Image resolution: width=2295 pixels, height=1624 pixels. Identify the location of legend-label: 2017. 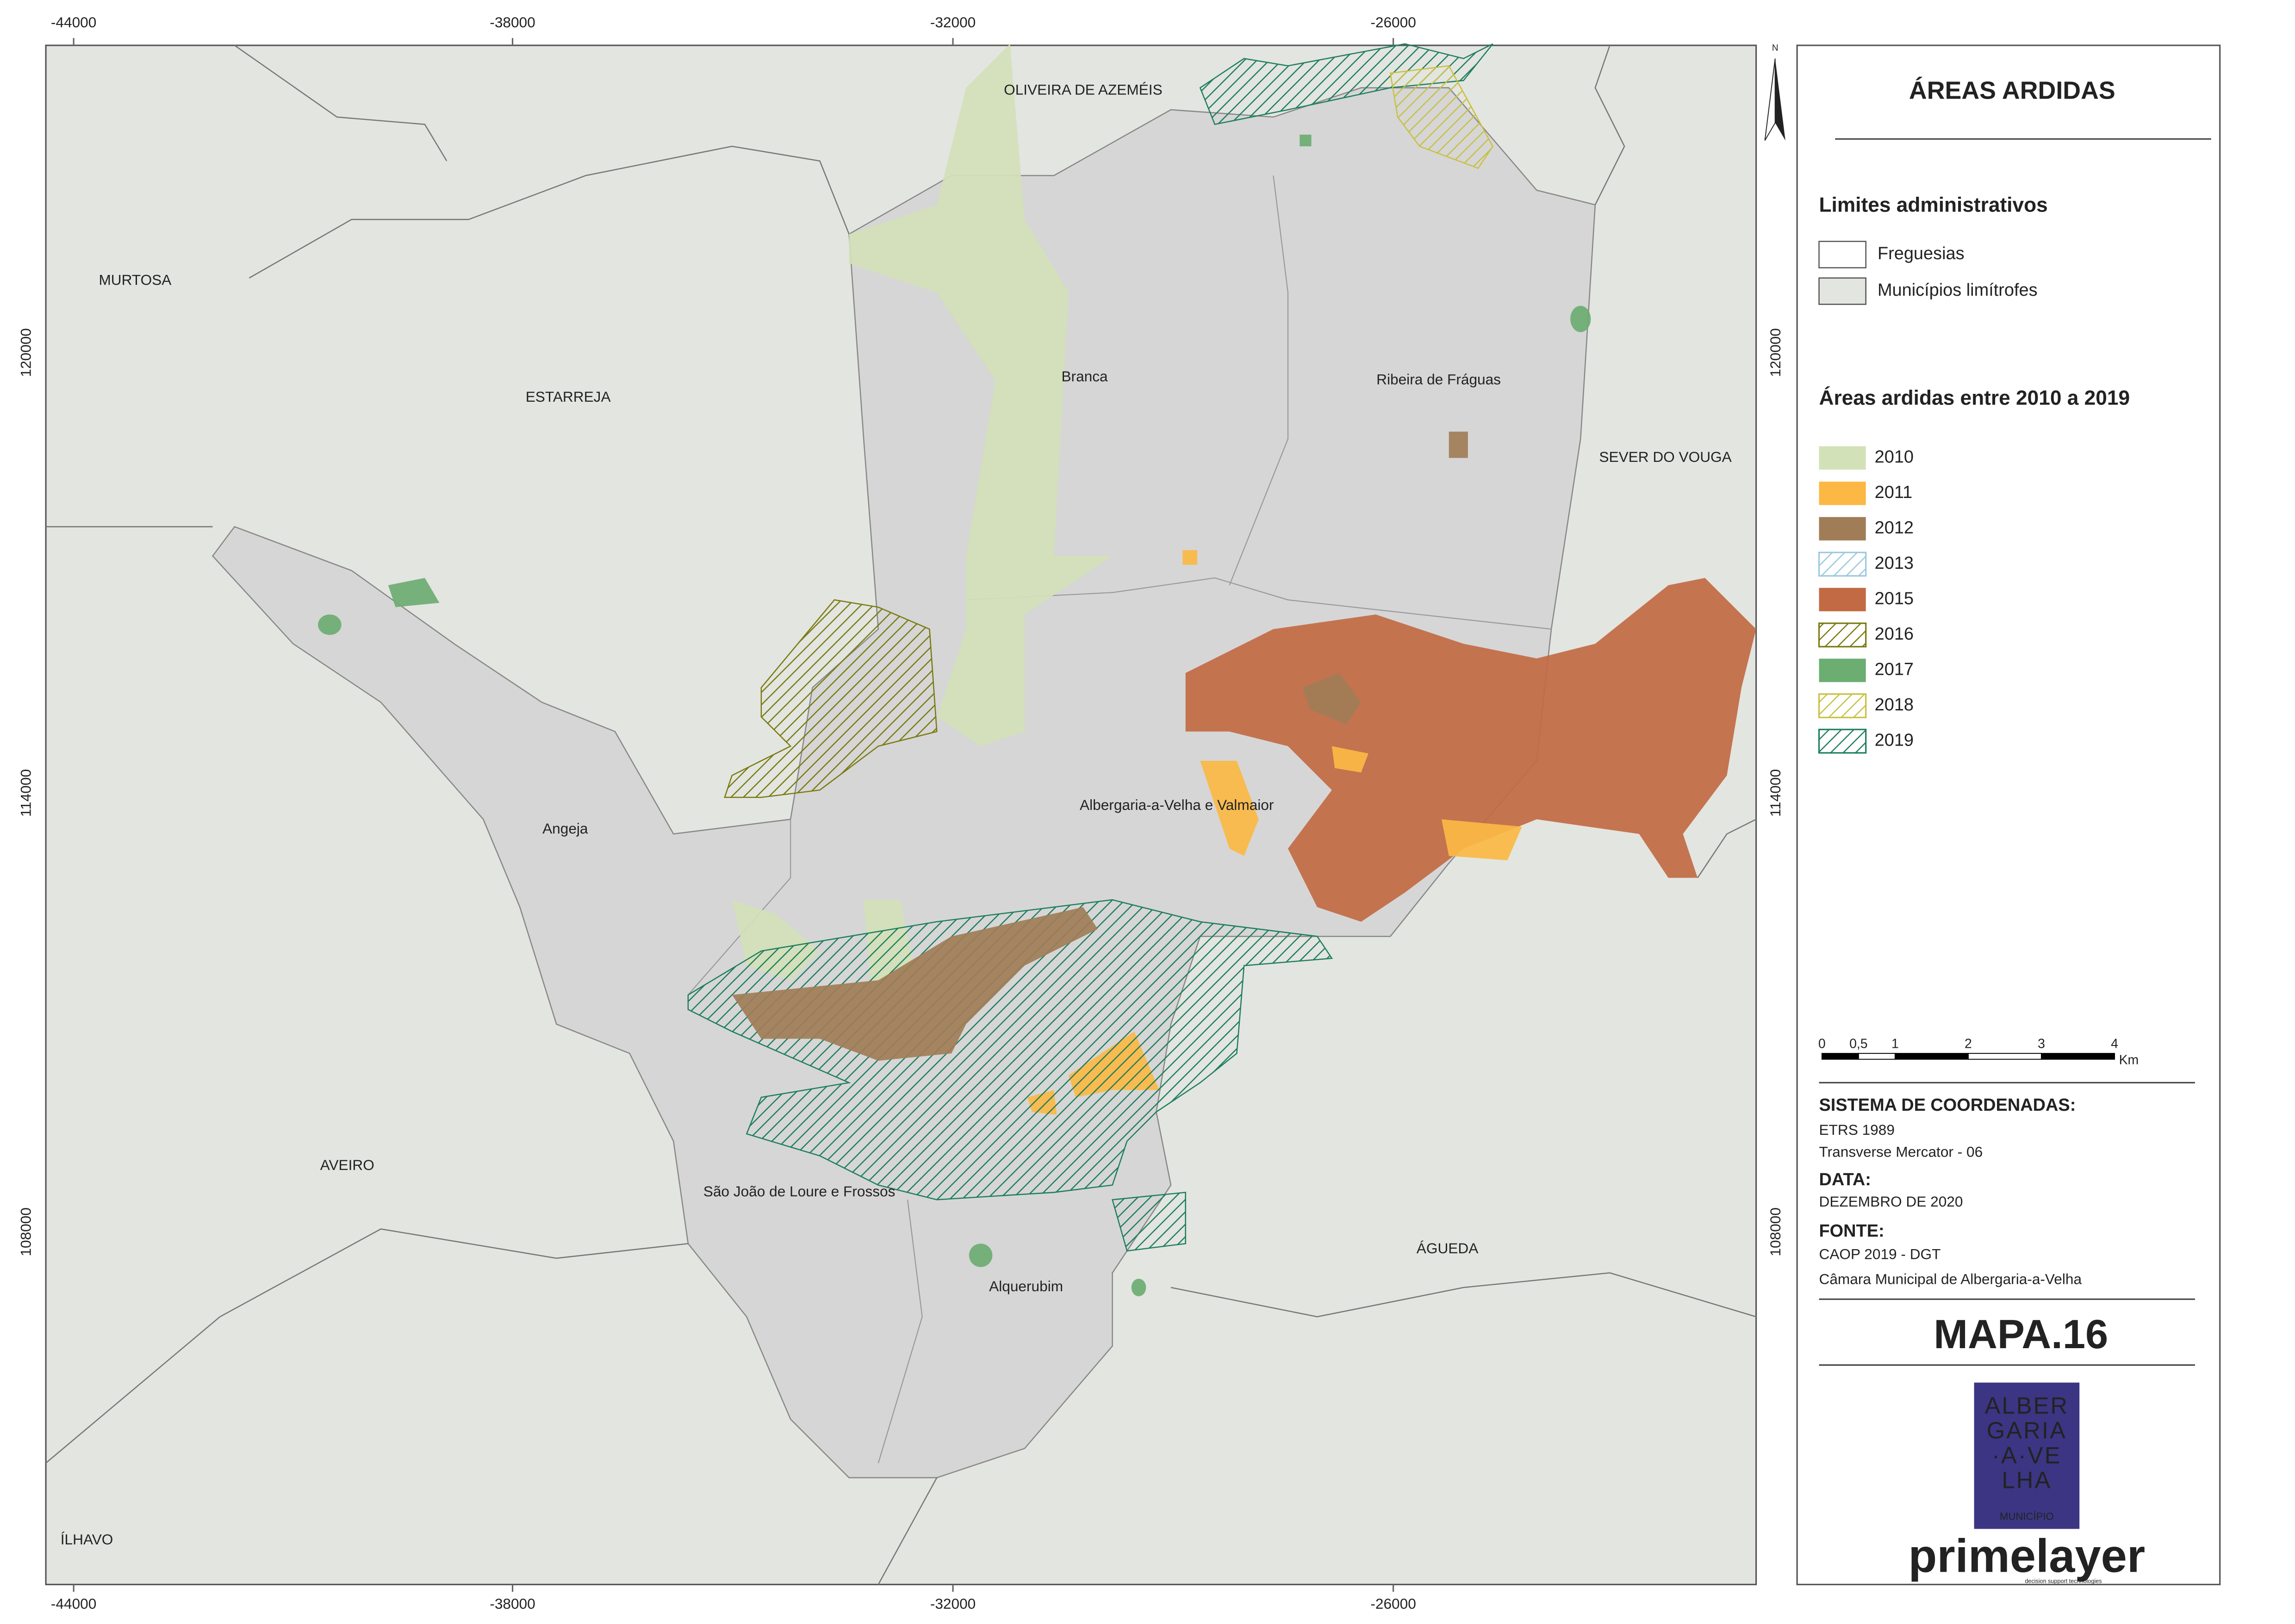
(1894, 669).